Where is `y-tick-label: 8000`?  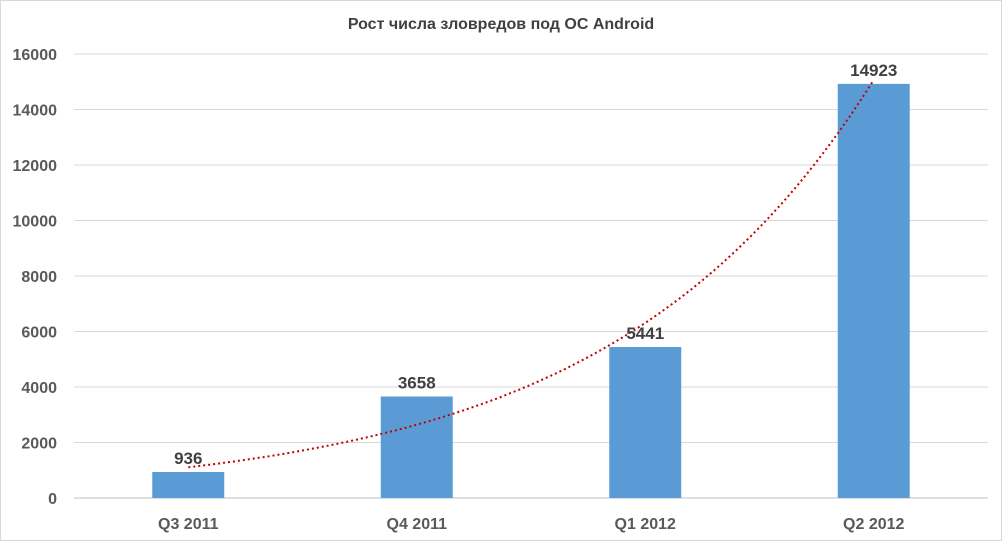 y-tick-label: 8000 is located at coordinates (39, 277).